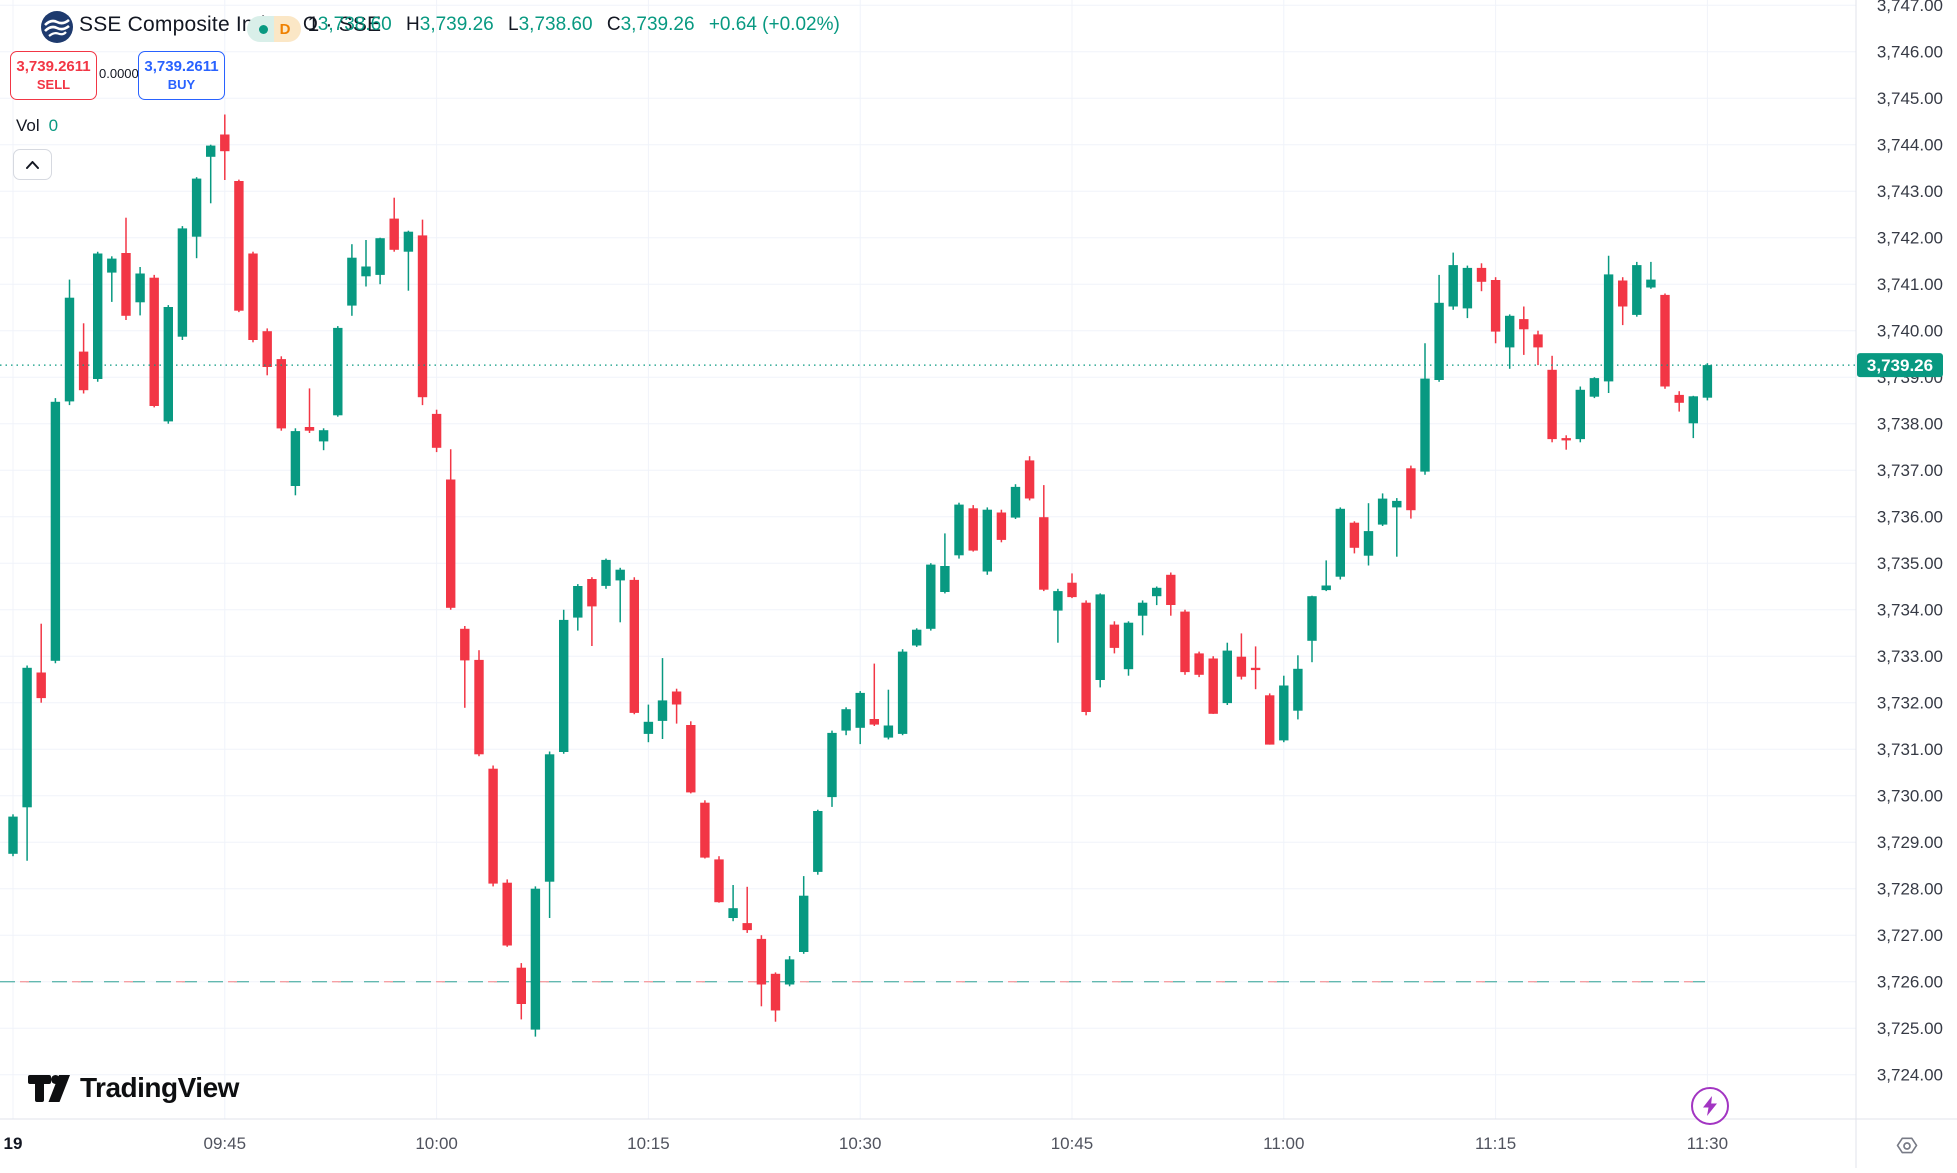  What do you see at coordinates (1910, 842) in the screenshot?
I see `svg-text: 3,729.00` at bounding box center [1910, 842].